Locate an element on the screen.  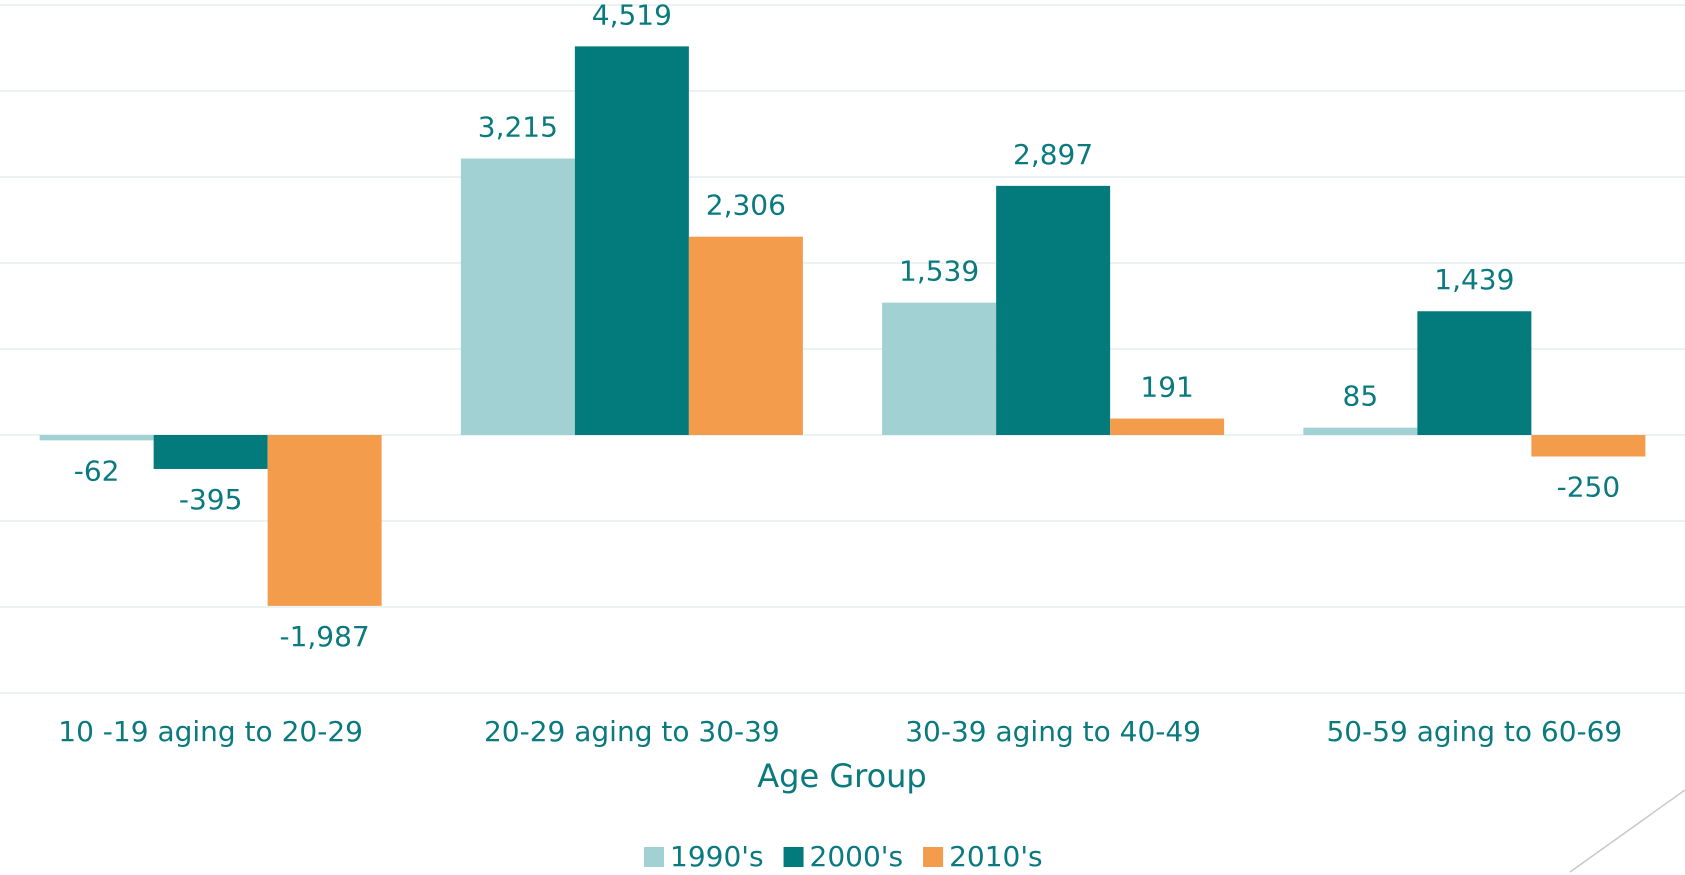
legend: 1990's 2000's 2010's is located at coordinates (843, 856).